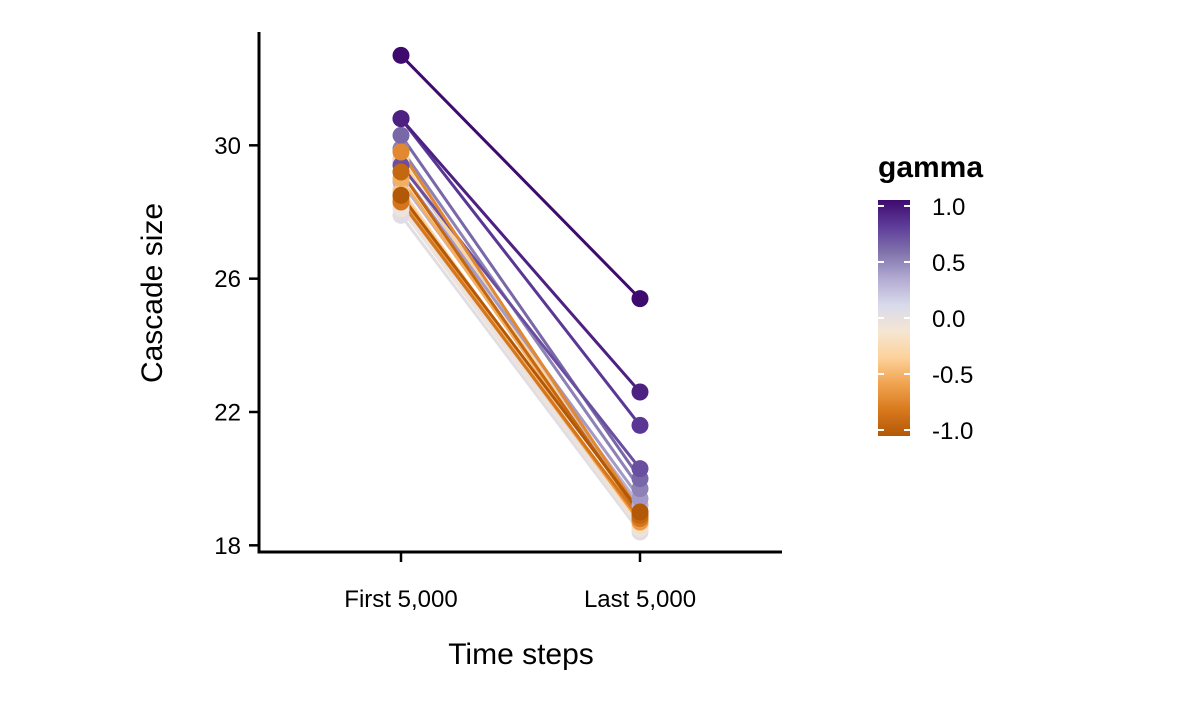 This screenshot has width=1181, height=713. I want to click on colorbar-ticks: 1.0 0.5 0.0 -0.5 -1.0, so click(925, 319).